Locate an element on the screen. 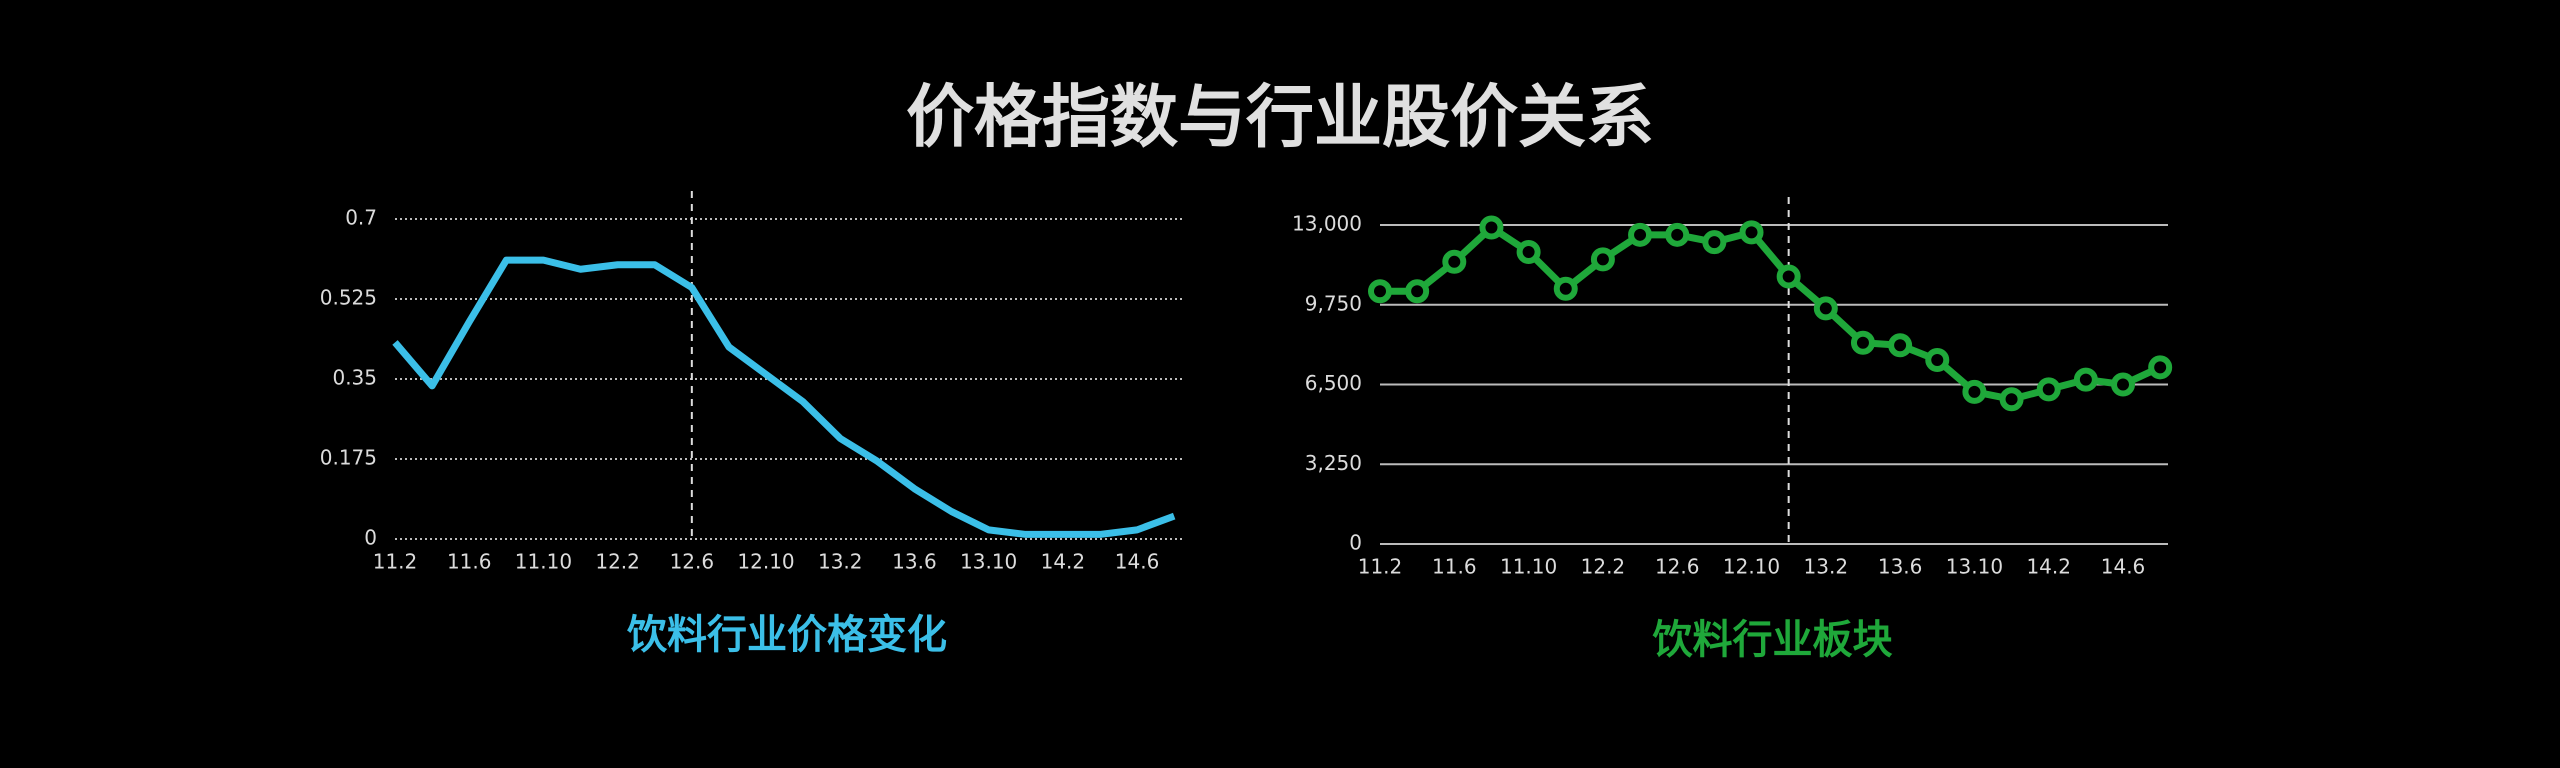  chart-title: 饮料行业板块 is located at coordinates (1773, 640).